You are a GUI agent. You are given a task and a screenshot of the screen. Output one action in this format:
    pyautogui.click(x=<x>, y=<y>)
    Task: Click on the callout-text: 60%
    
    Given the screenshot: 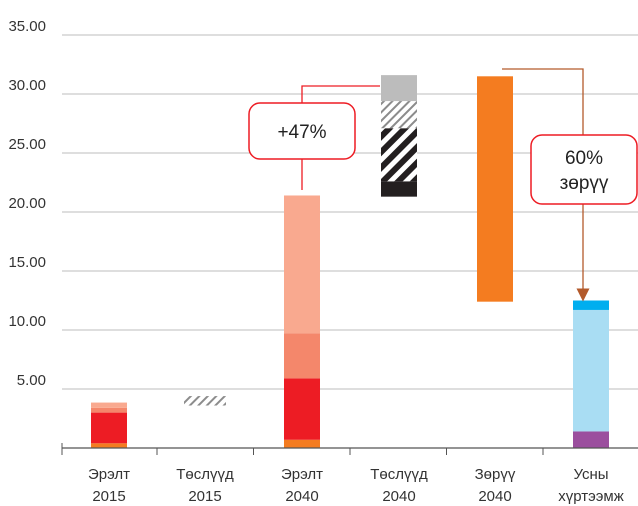 What is the action you would take?
    pyautogui.click(x=584, y=158)
    